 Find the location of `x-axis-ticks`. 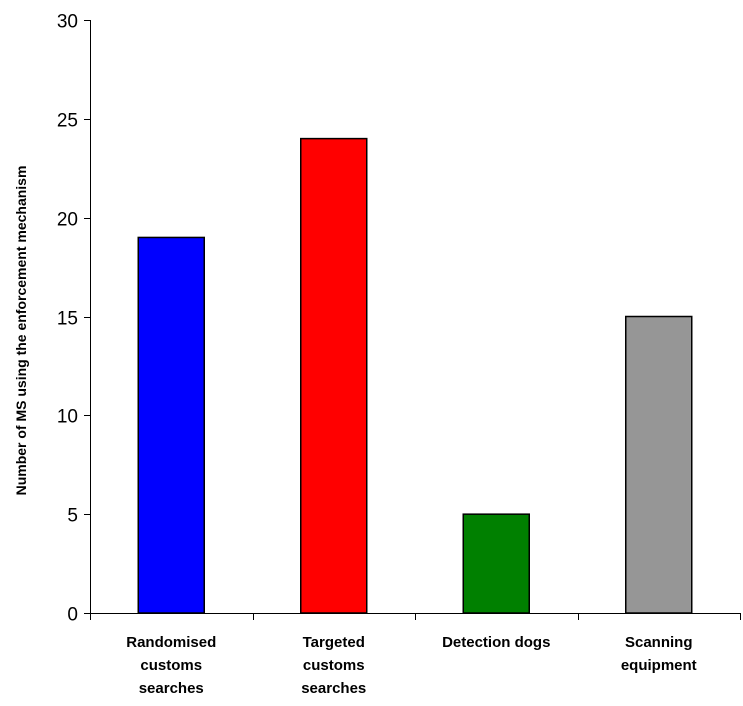

x-axis-ticks is located at coordinates (415, 616).